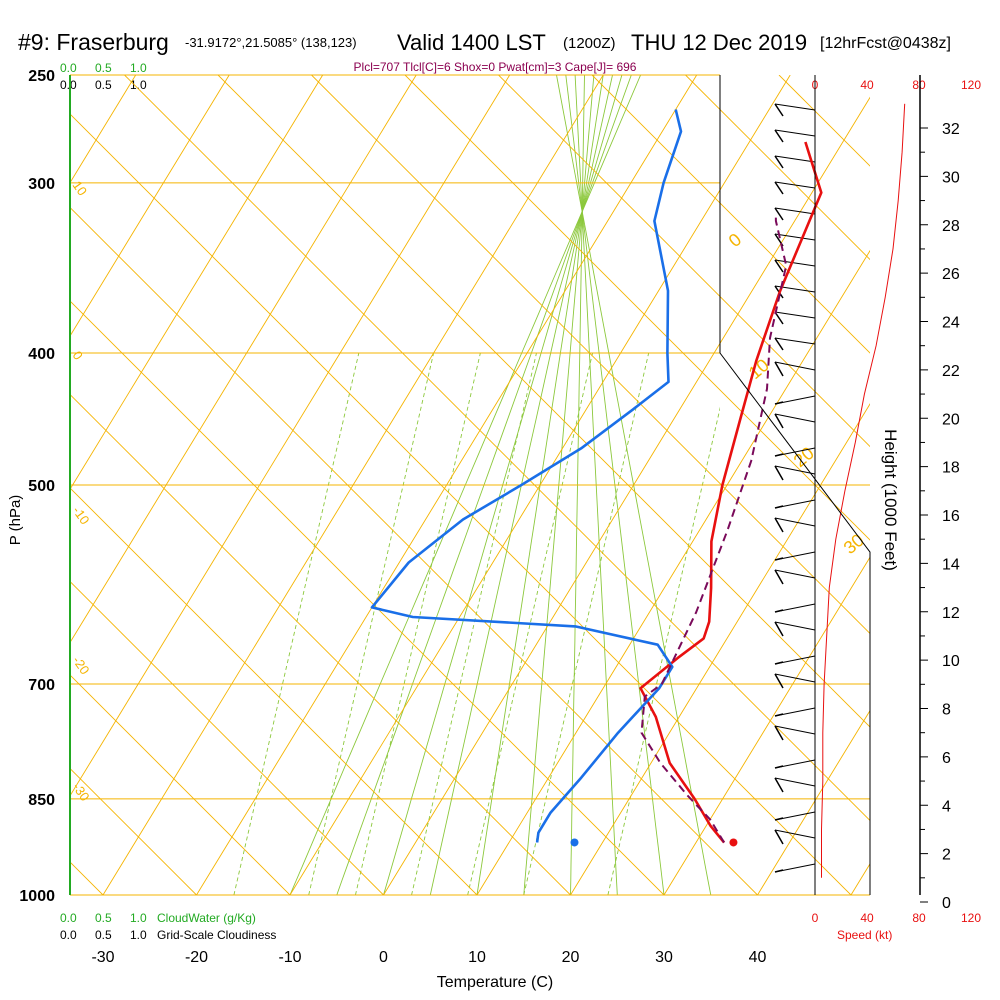  Describe the element at coordinates (890, 500) in the screenshot. I see `height-axis-label: Height (1000 Feet)` at that location.